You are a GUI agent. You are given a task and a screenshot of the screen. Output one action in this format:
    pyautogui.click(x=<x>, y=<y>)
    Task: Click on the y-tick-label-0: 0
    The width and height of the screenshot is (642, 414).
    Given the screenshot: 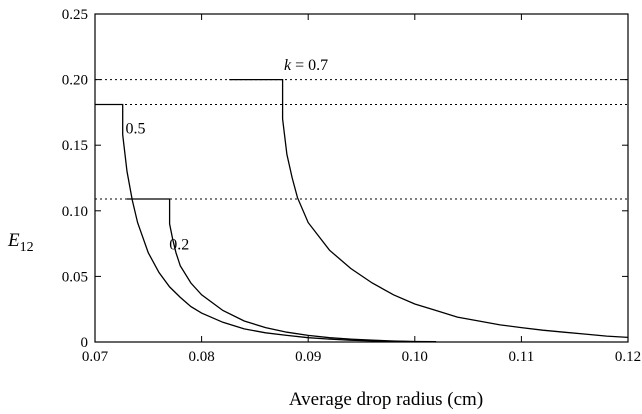 What is the action you would take?
    pyautogui.click(x=85, y=343)
    